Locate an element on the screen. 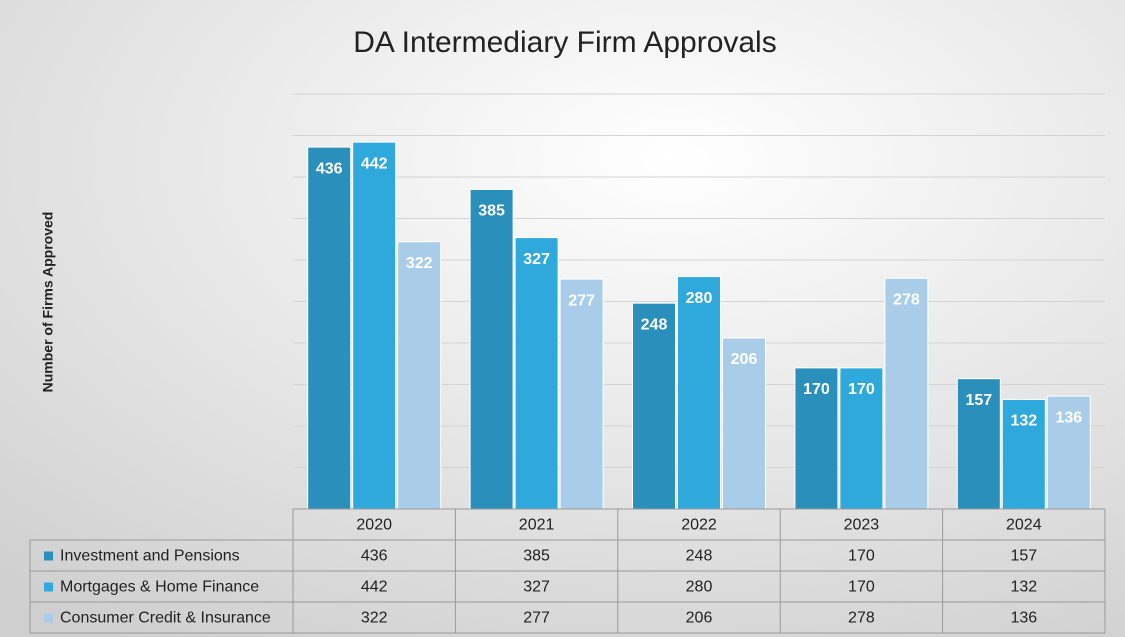  data-label: 436 is located at coordinates (329, 168).